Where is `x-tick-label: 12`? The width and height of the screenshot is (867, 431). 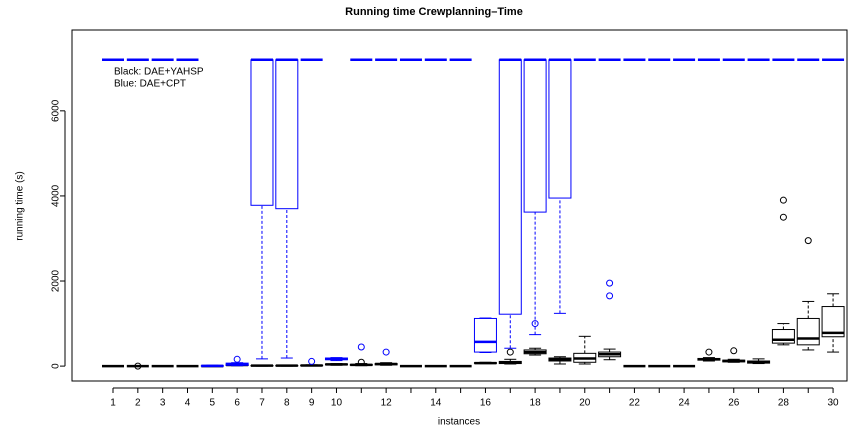
x-tick-label: 12 is located at coordinates (387, 403).